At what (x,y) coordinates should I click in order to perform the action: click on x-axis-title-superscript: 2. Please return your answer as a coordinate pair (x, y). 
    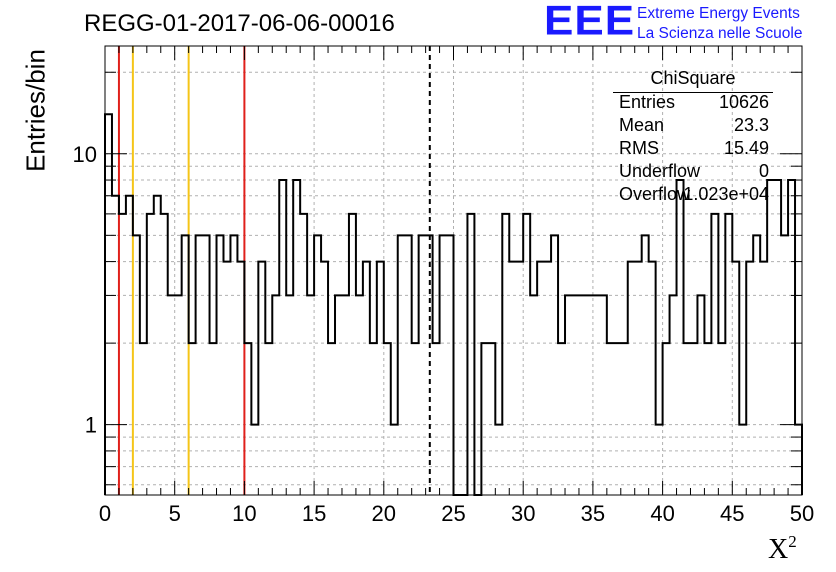
    Looking at the image, I should click on (792, 541).